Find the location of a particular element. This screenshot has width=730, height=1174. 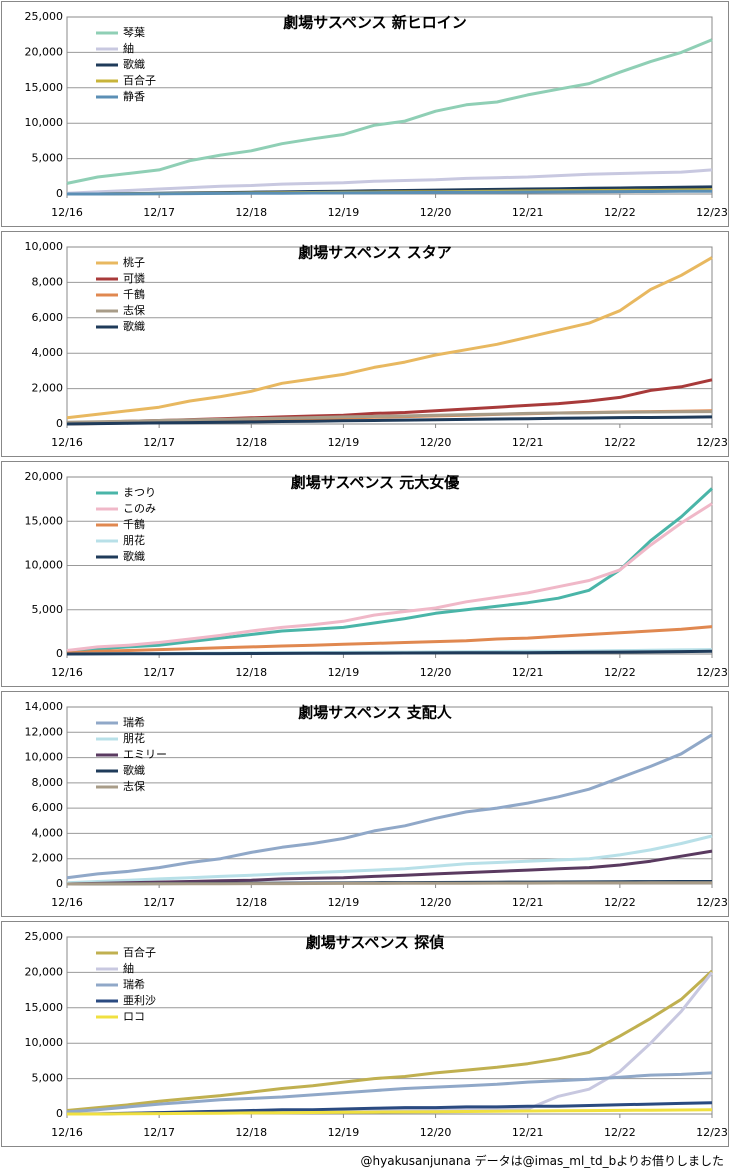

y-tick-label: 14,000 is located at coordinates (44, 706).